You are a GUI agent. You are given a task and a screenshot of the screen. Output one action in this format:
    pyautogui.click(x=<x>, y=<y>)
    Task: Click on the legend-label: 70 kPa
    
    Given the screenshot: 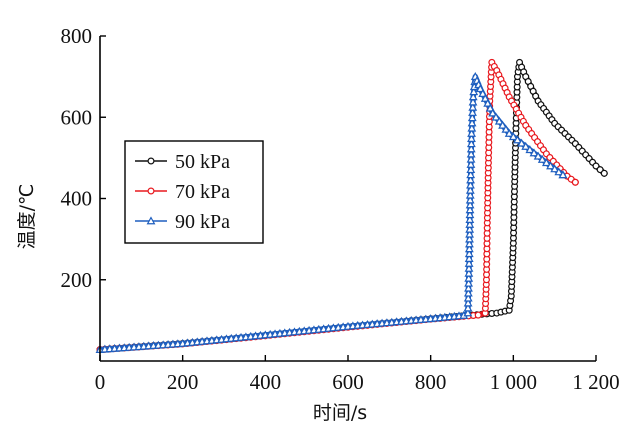 What is the action you would take?
    pyautogui.click(x=202, y=192)
    